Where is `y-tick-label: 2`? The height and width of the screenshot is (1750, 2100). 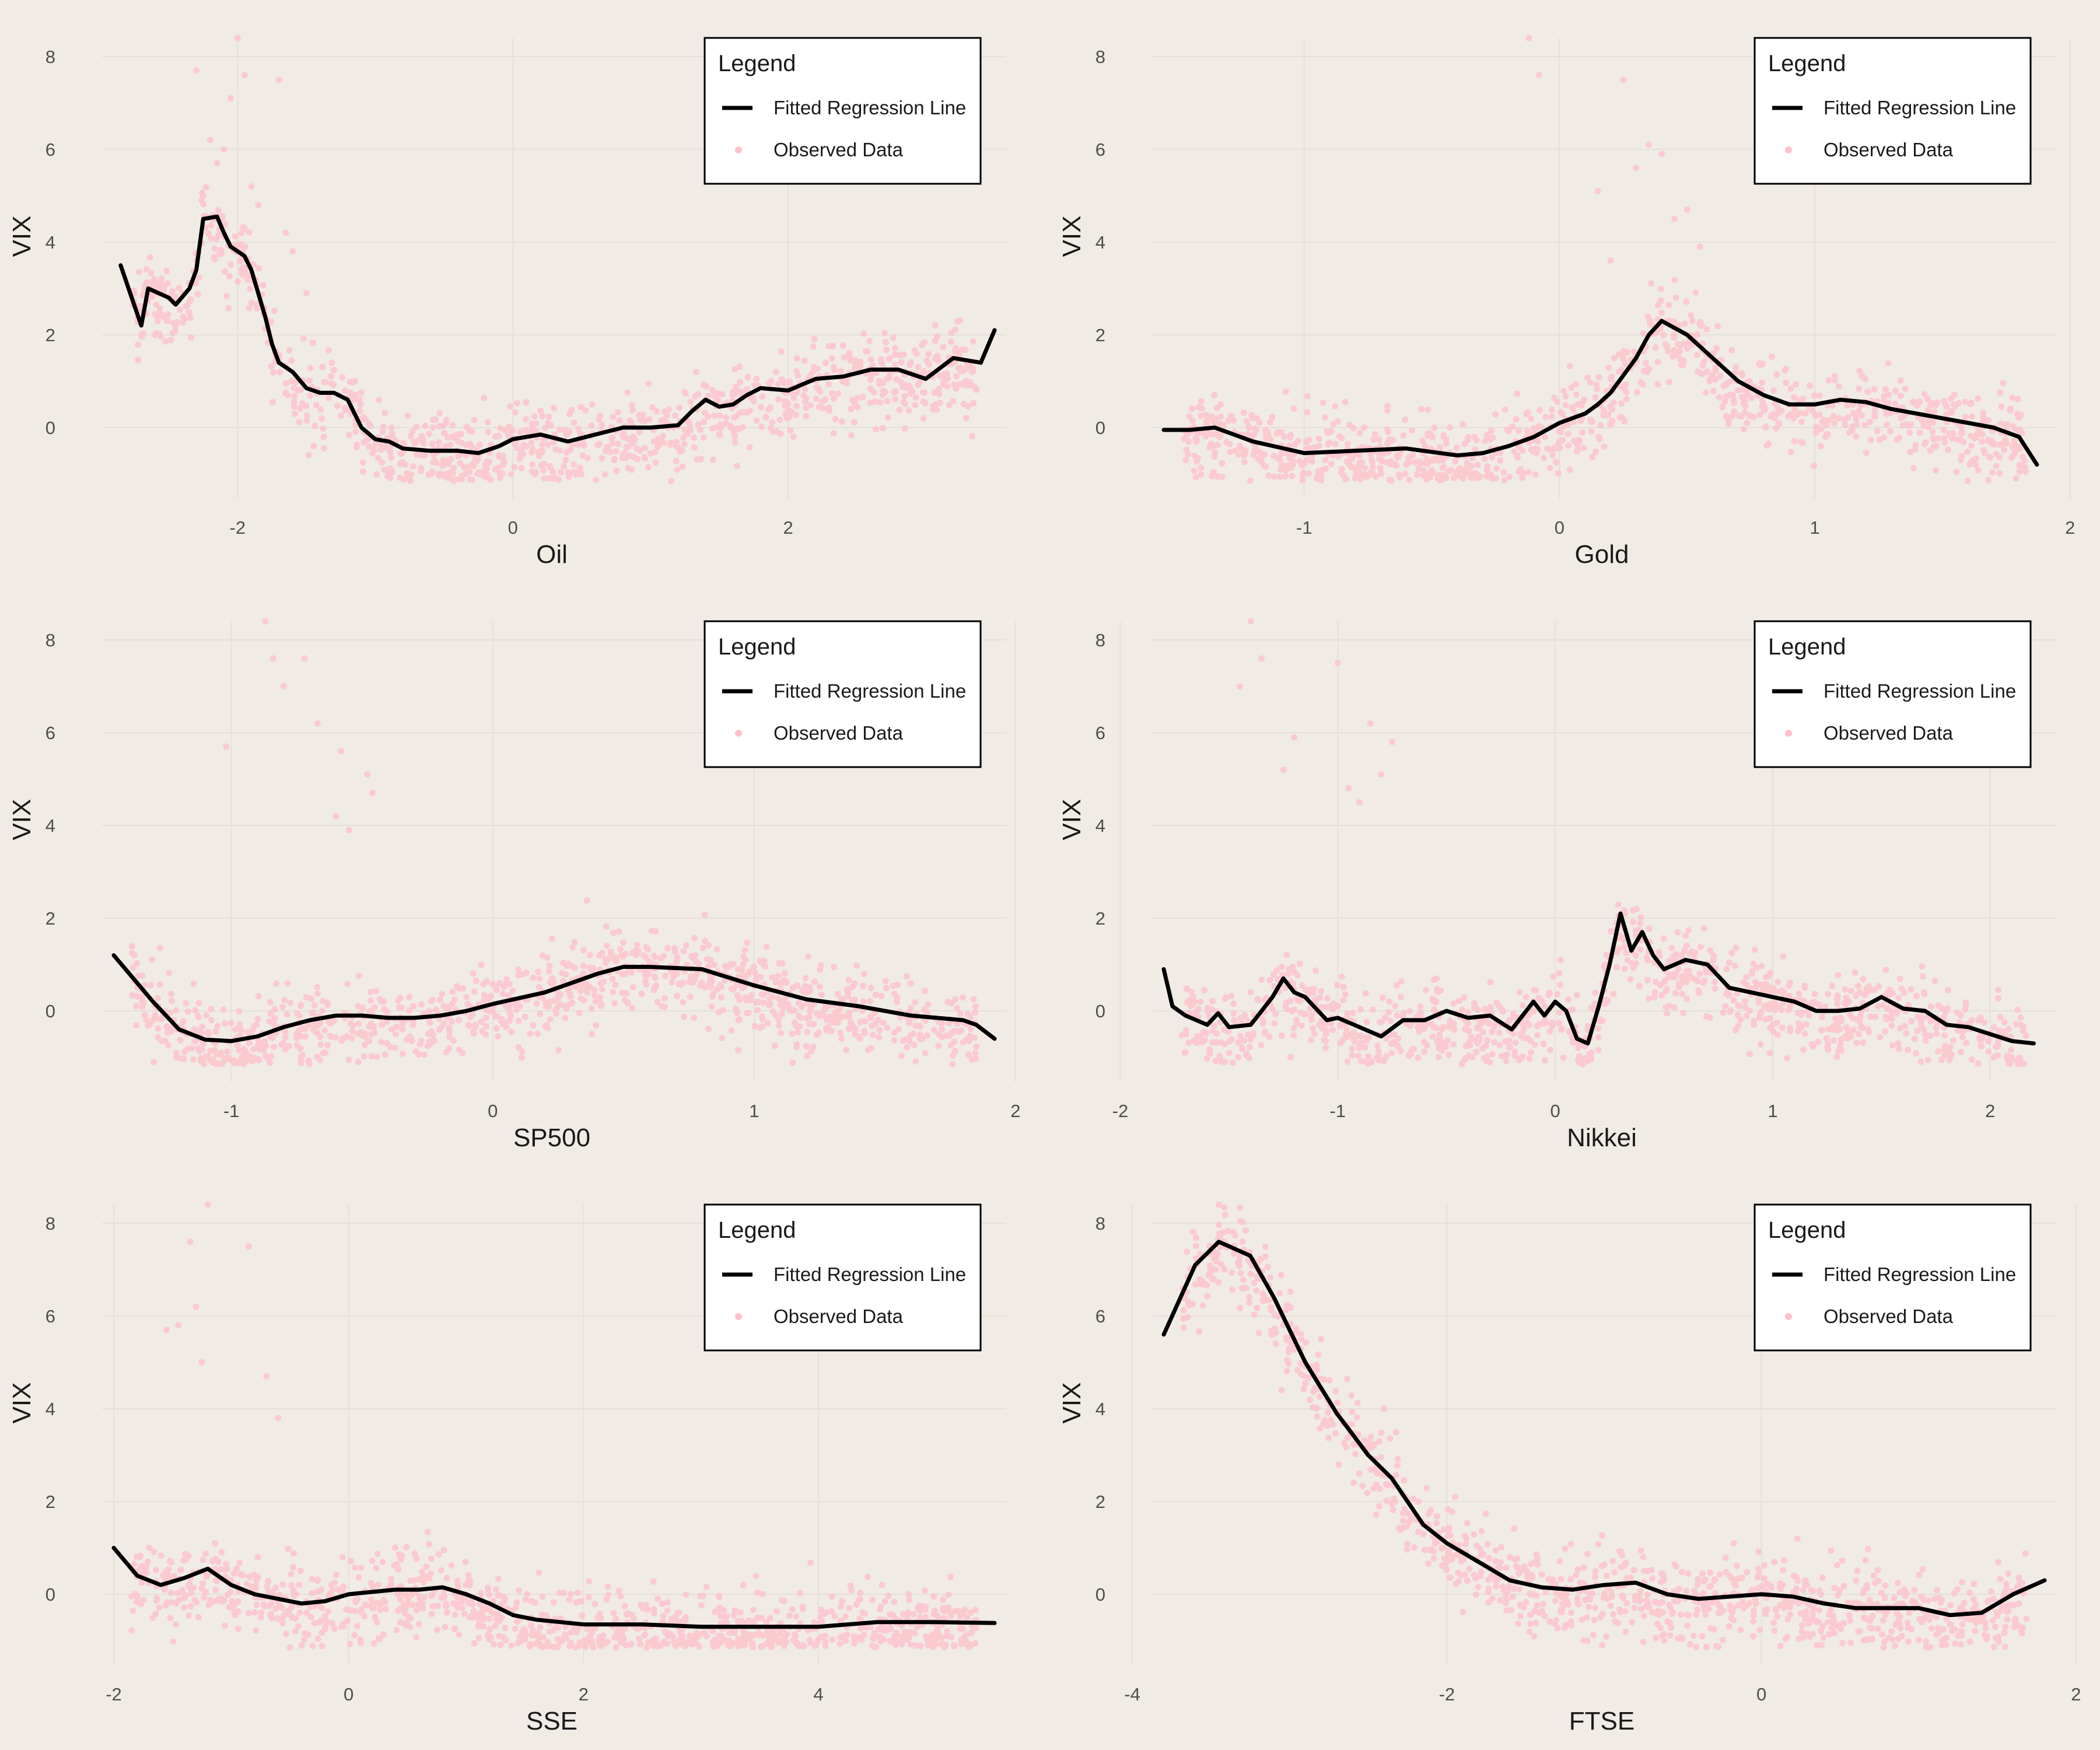 y-tick-label: 2 is located at coordinates (50, 918).